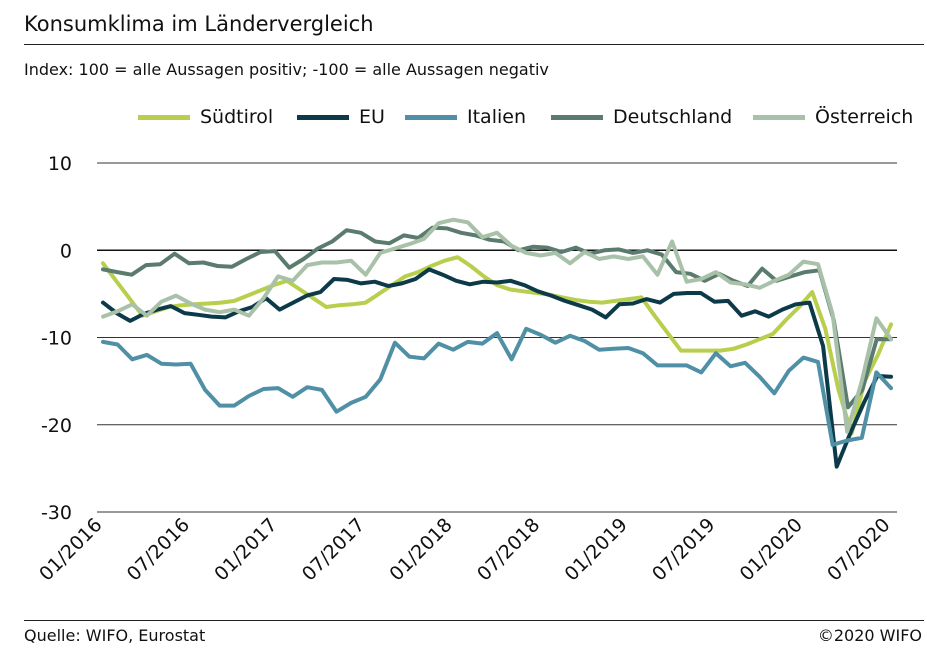 The height and width of the screenshot is (658, 927). I want to click on legend-label-suedtirol: Südtirol, so click(237, 117).